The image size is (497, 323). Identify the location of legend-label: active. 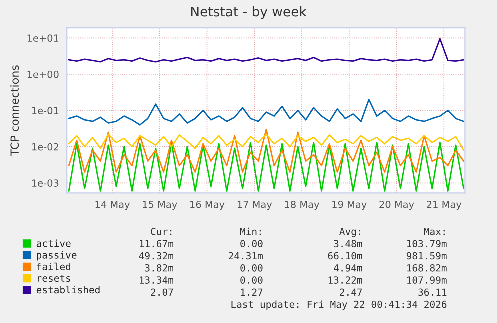
(53, 244).